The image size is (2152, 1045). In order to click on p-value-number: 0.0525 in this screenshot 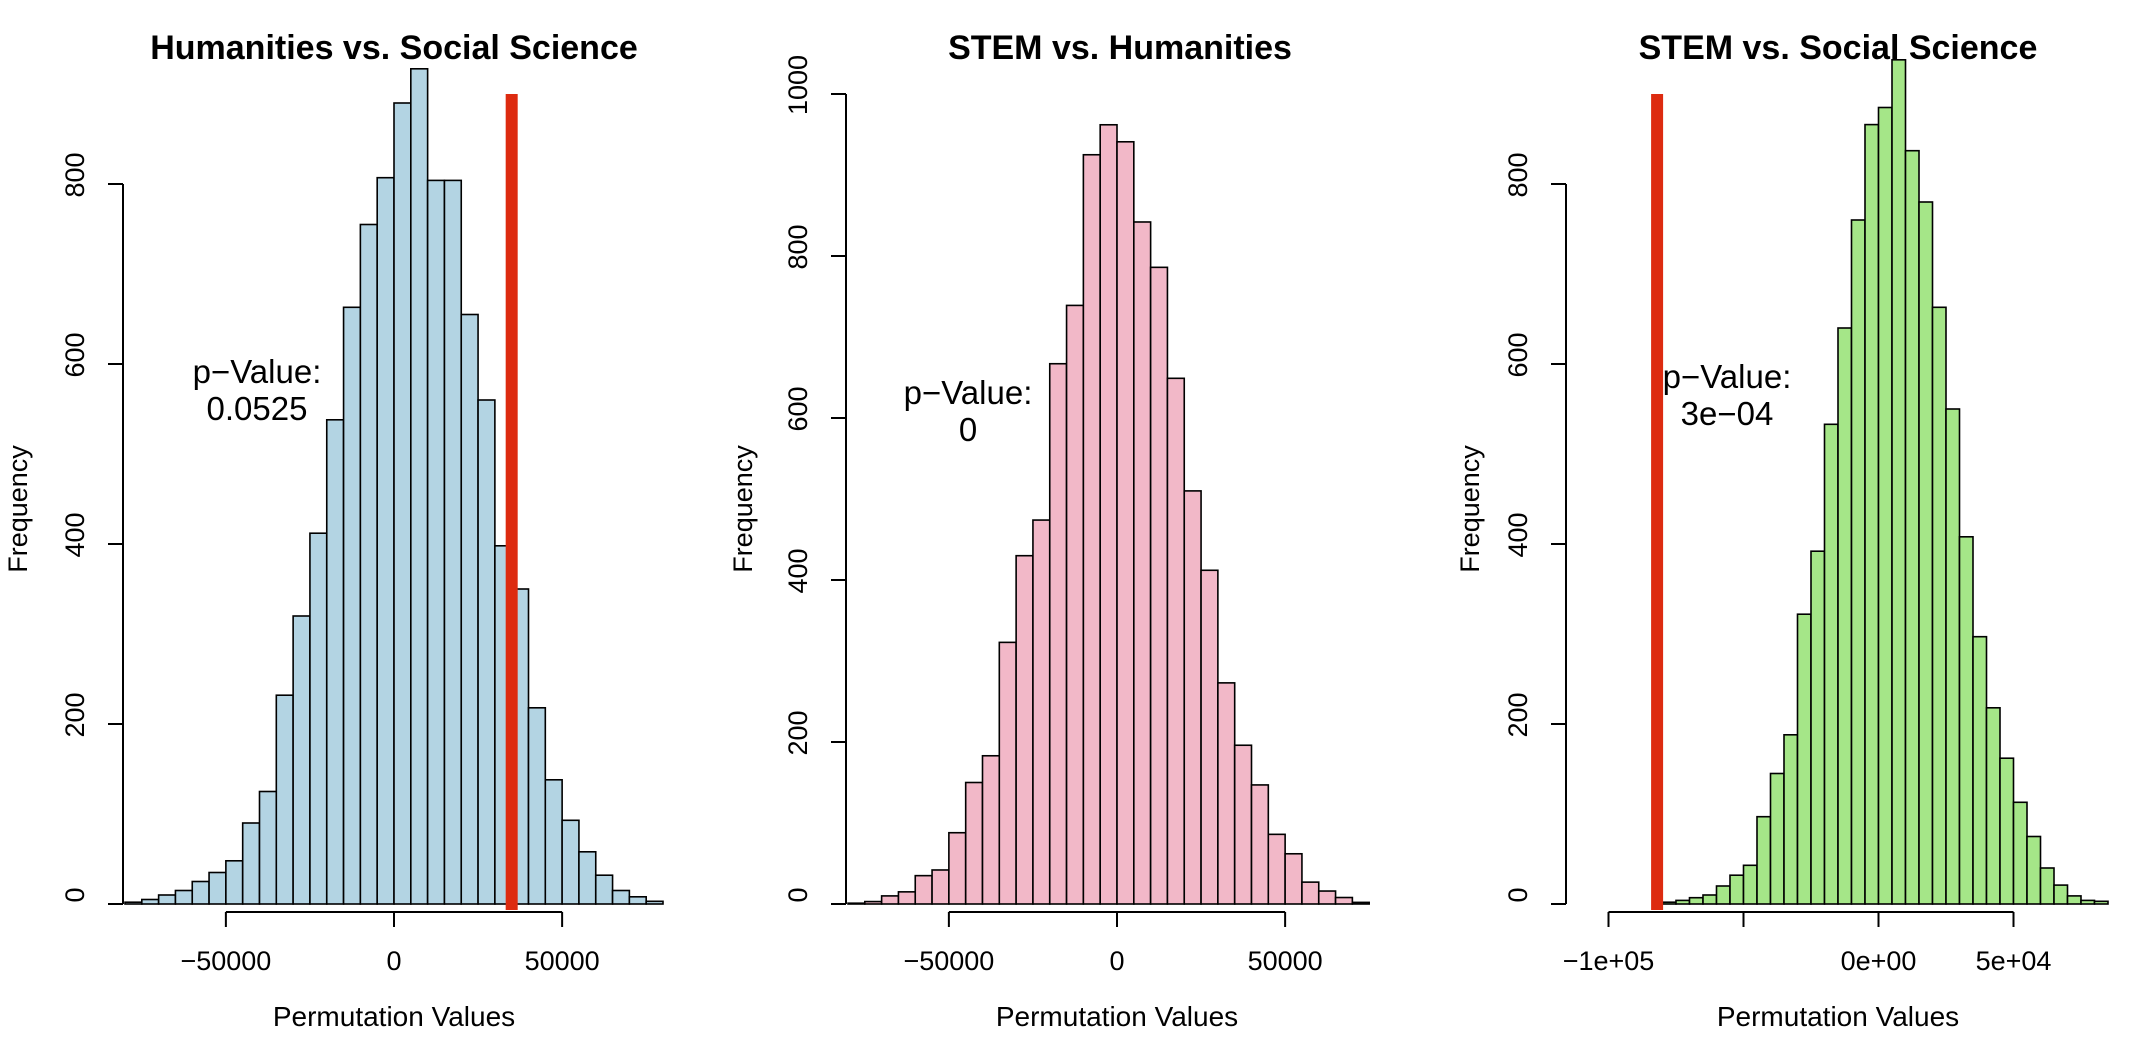, I will do `click(257, 408)`.